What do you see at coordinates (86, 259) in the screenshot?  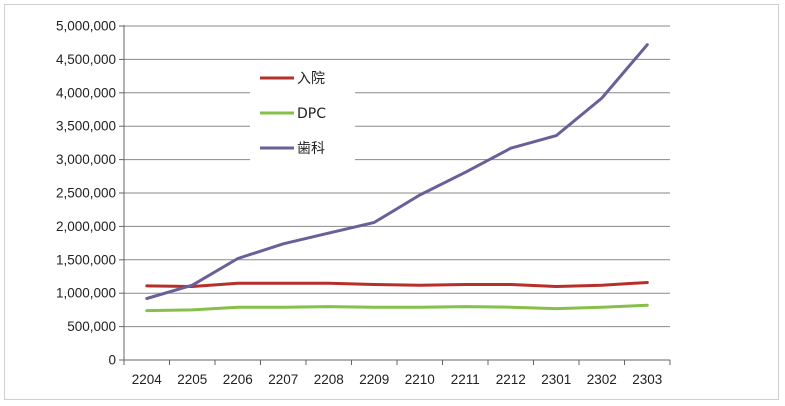 I see `y-tick-label: 1,500,000` at bounding box center [86, 259].